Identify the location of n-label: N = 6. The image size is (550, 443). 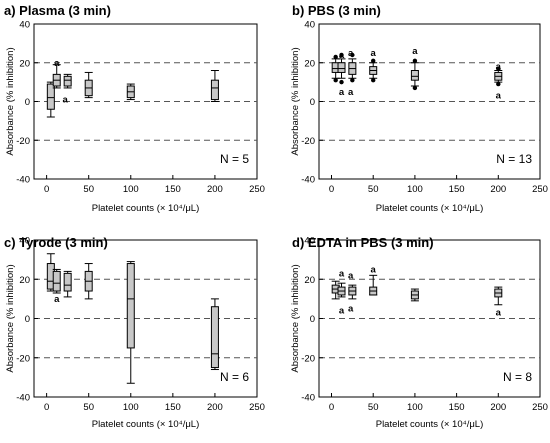
(234, 377).